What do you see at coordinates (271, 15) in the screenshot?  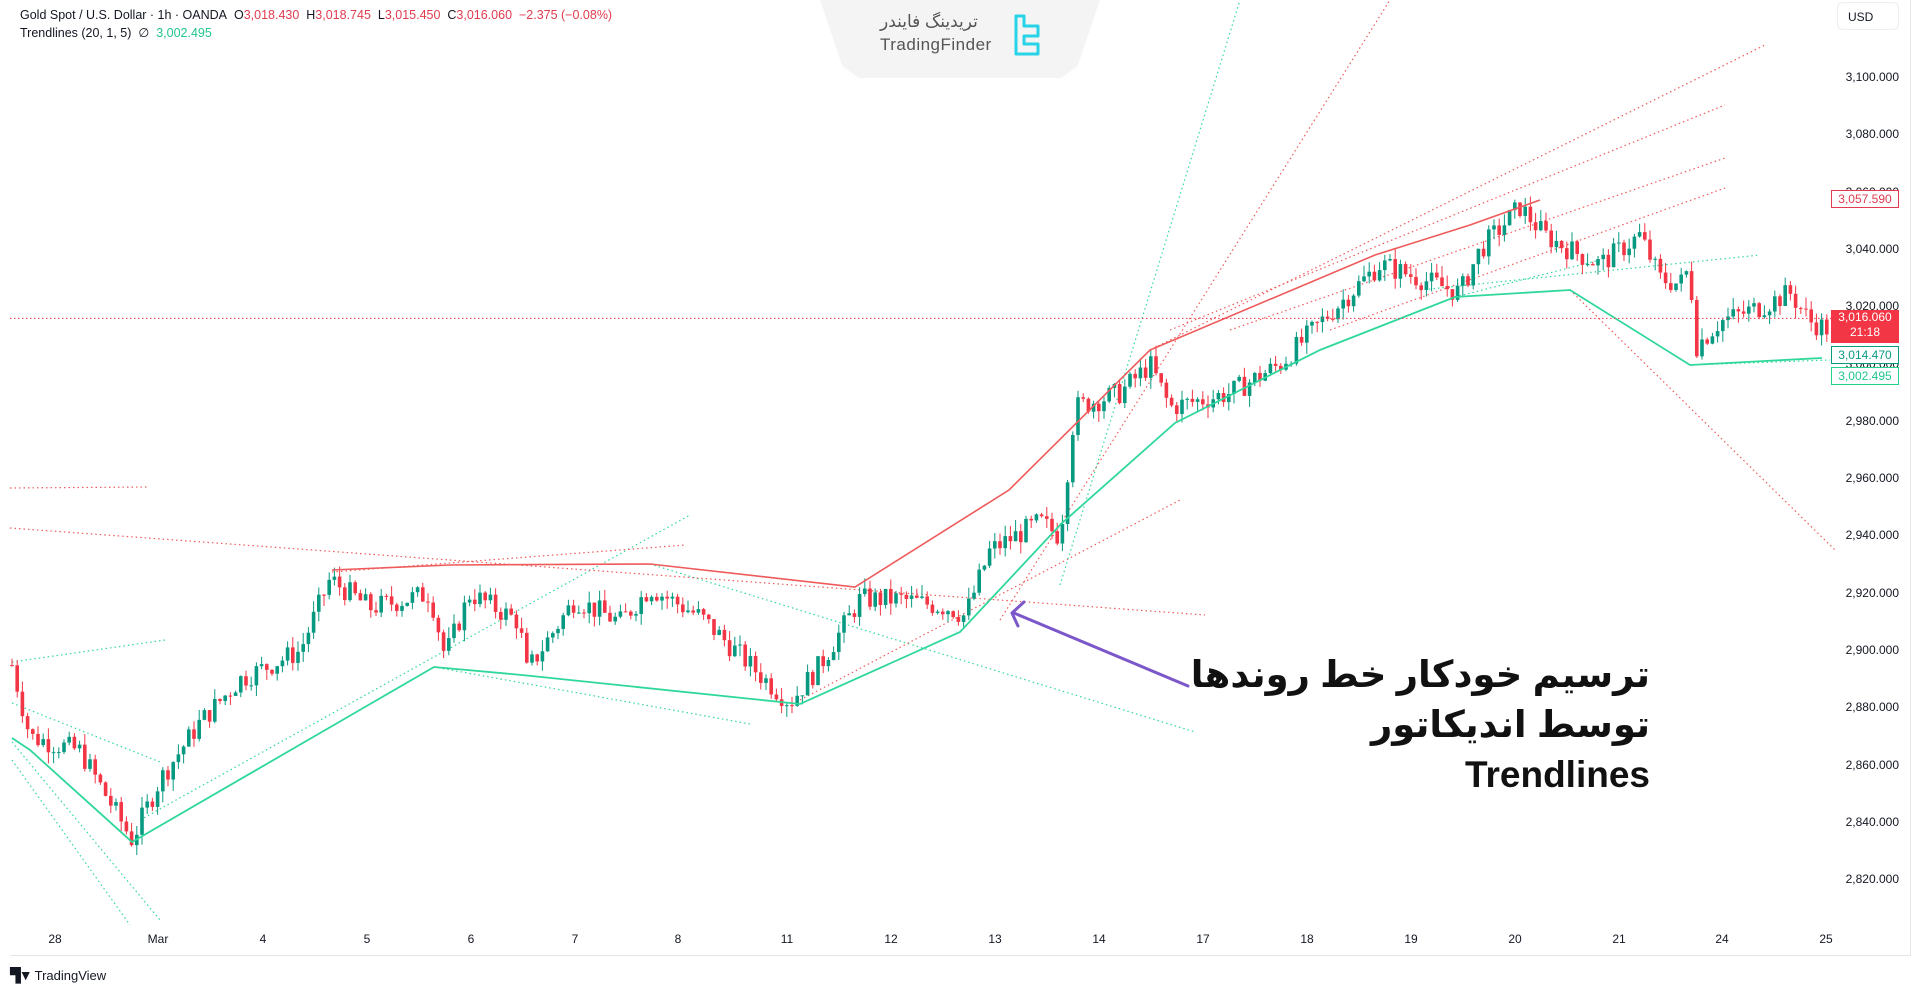 I see `open-value: 3,018.430` at bounding box center [271, 15].